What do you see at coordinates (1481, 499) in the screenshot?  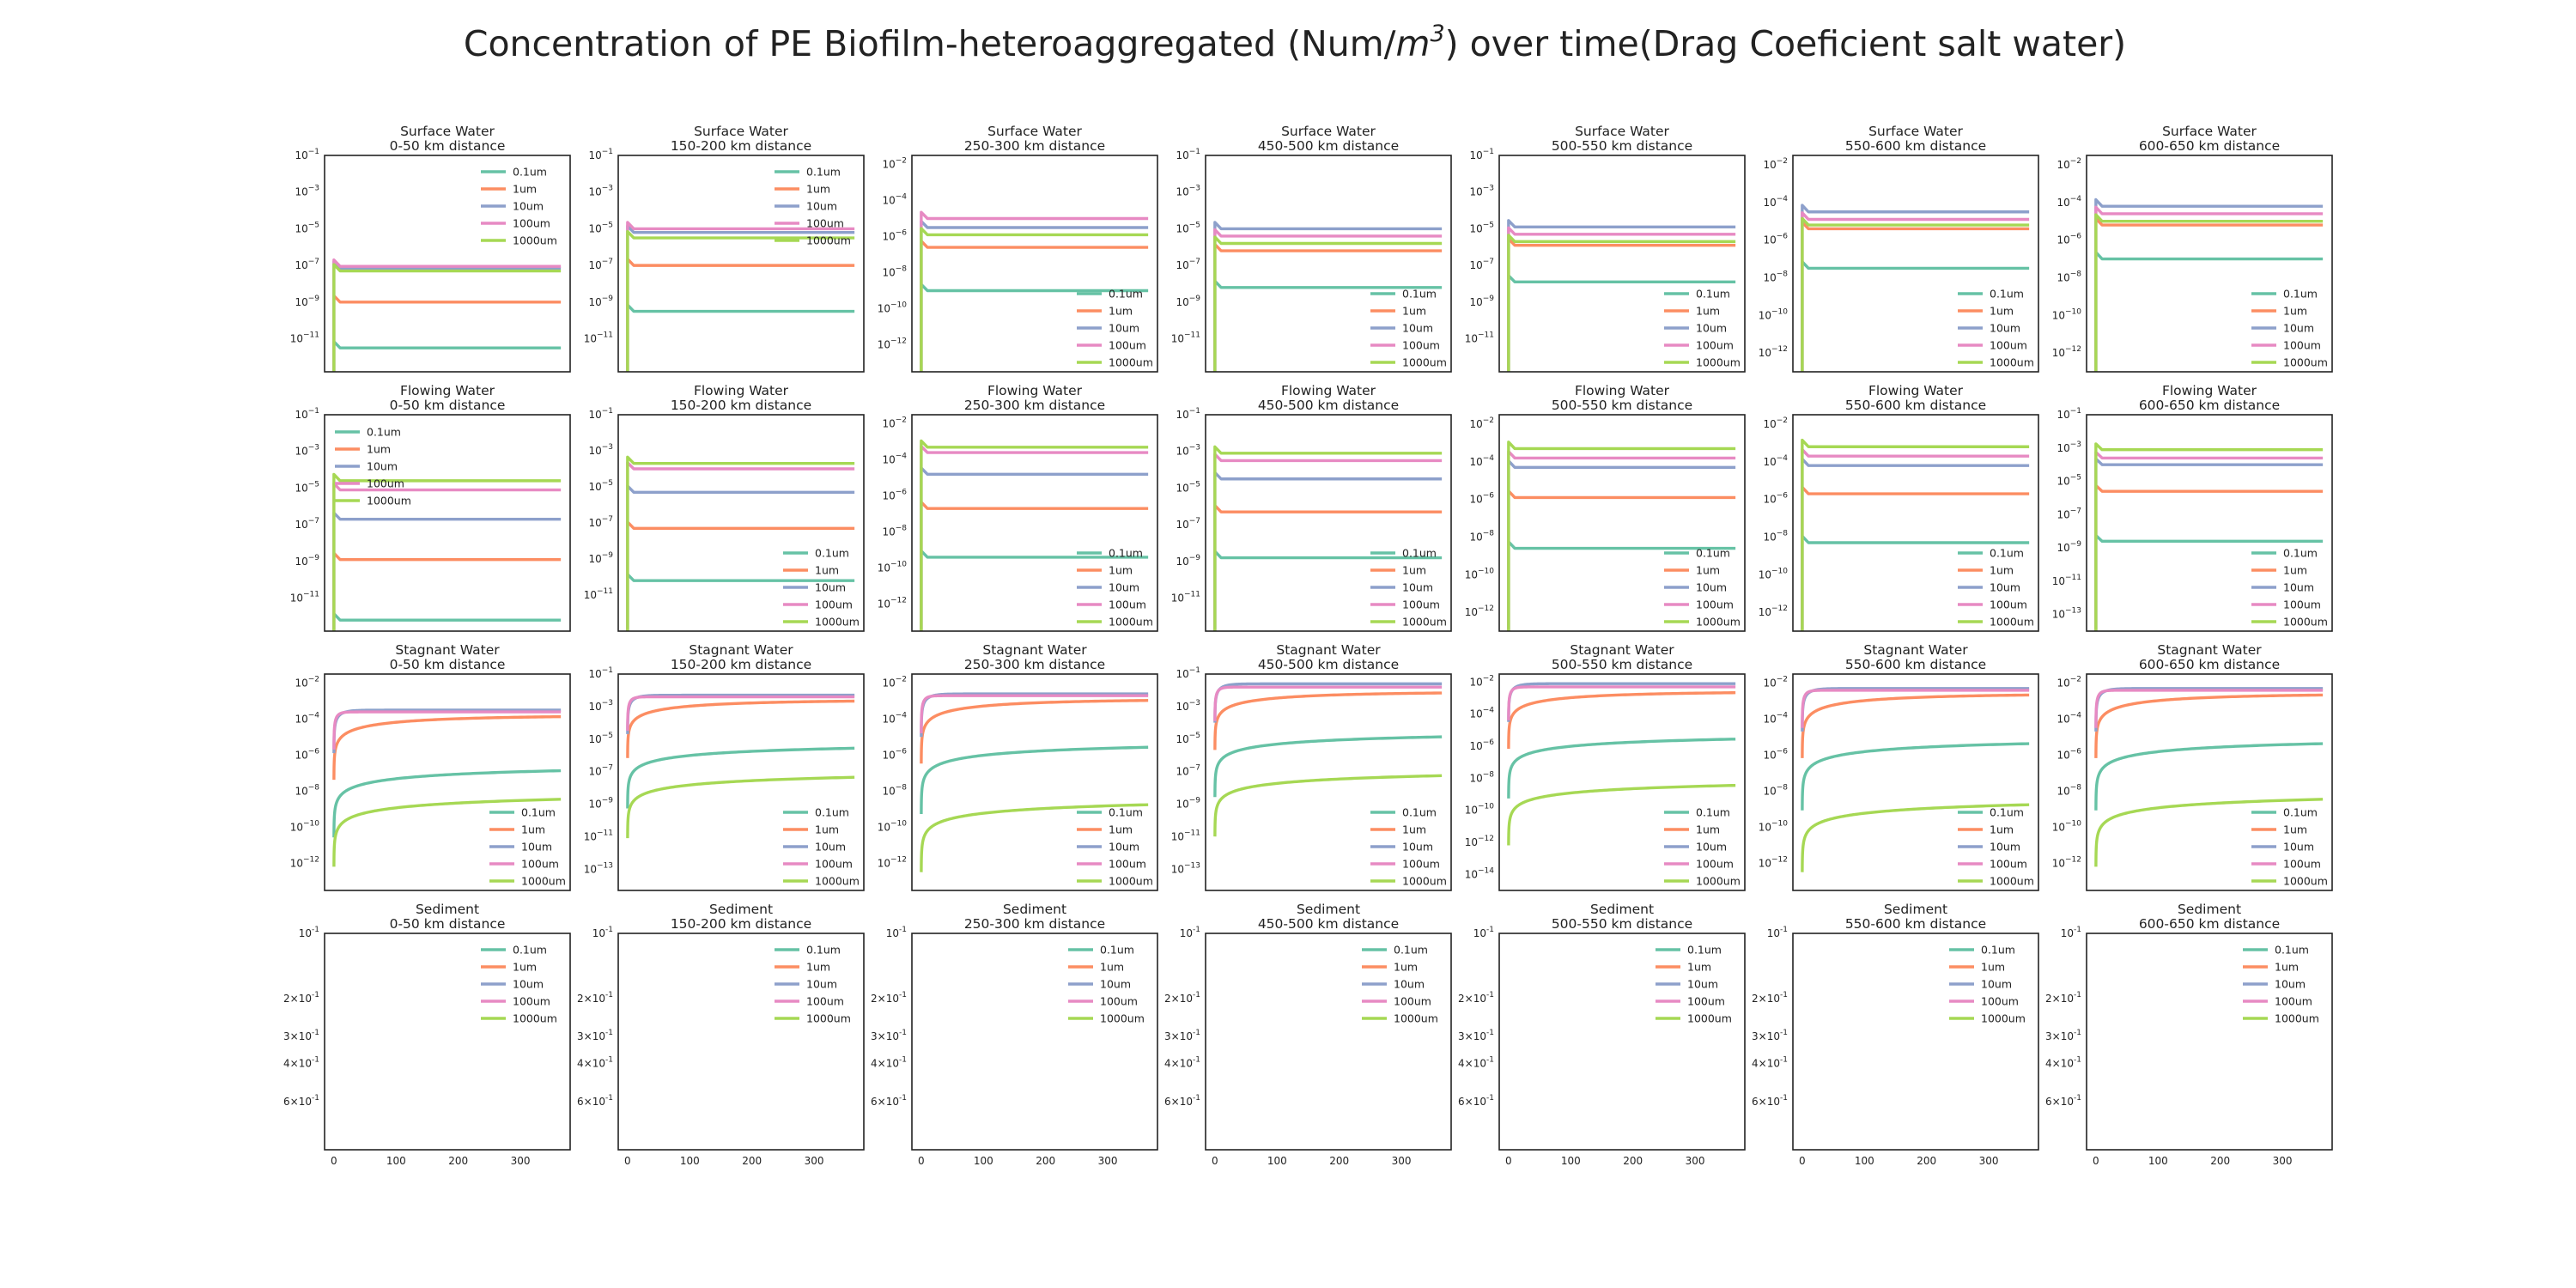 I see `y-tick-label: 10⁻⁶` at bounding box center [1481, 499].